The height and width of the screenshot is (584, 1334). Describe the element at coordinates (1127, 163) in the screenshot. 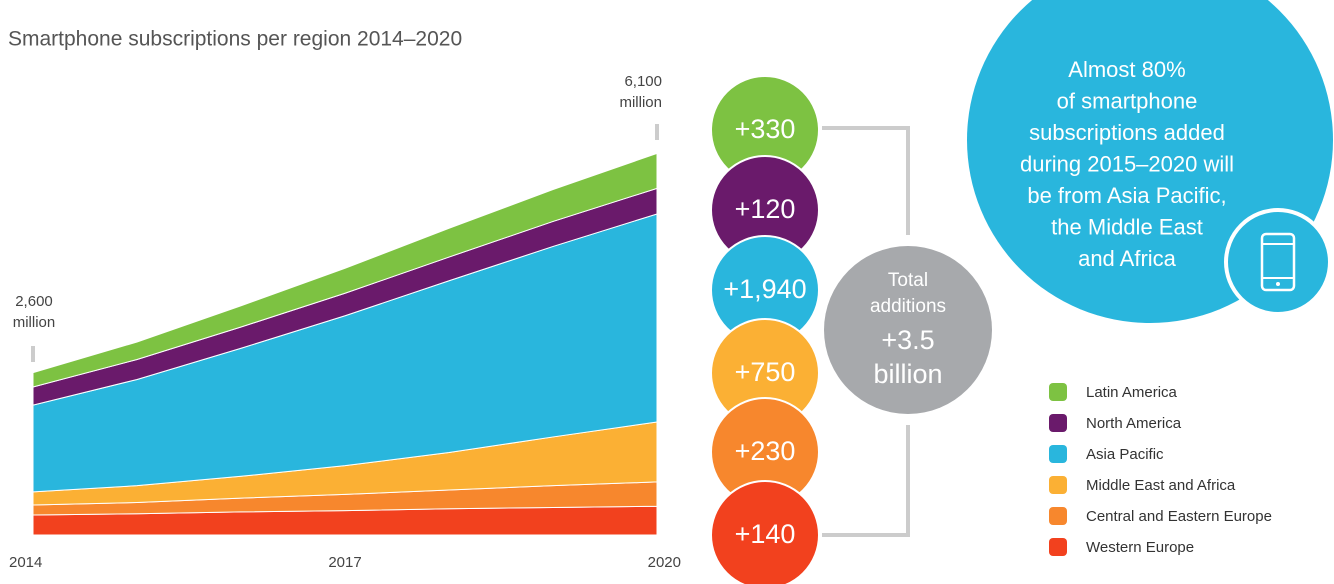

I see `callout-text: during 2015–2020 will` at that location.